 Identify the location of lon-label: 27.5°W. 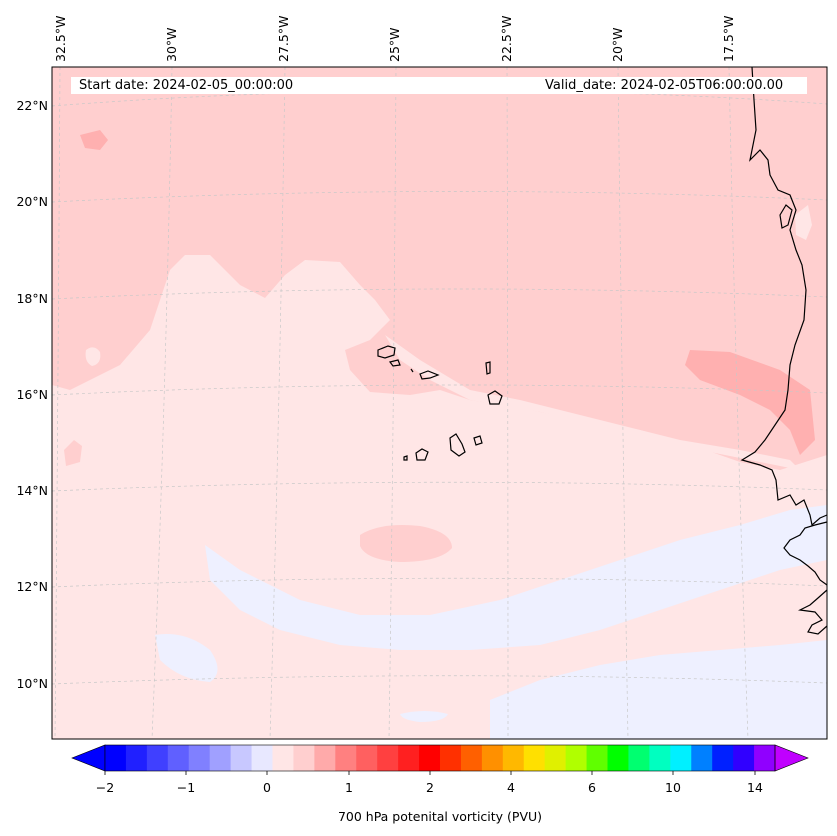
(283, 38).